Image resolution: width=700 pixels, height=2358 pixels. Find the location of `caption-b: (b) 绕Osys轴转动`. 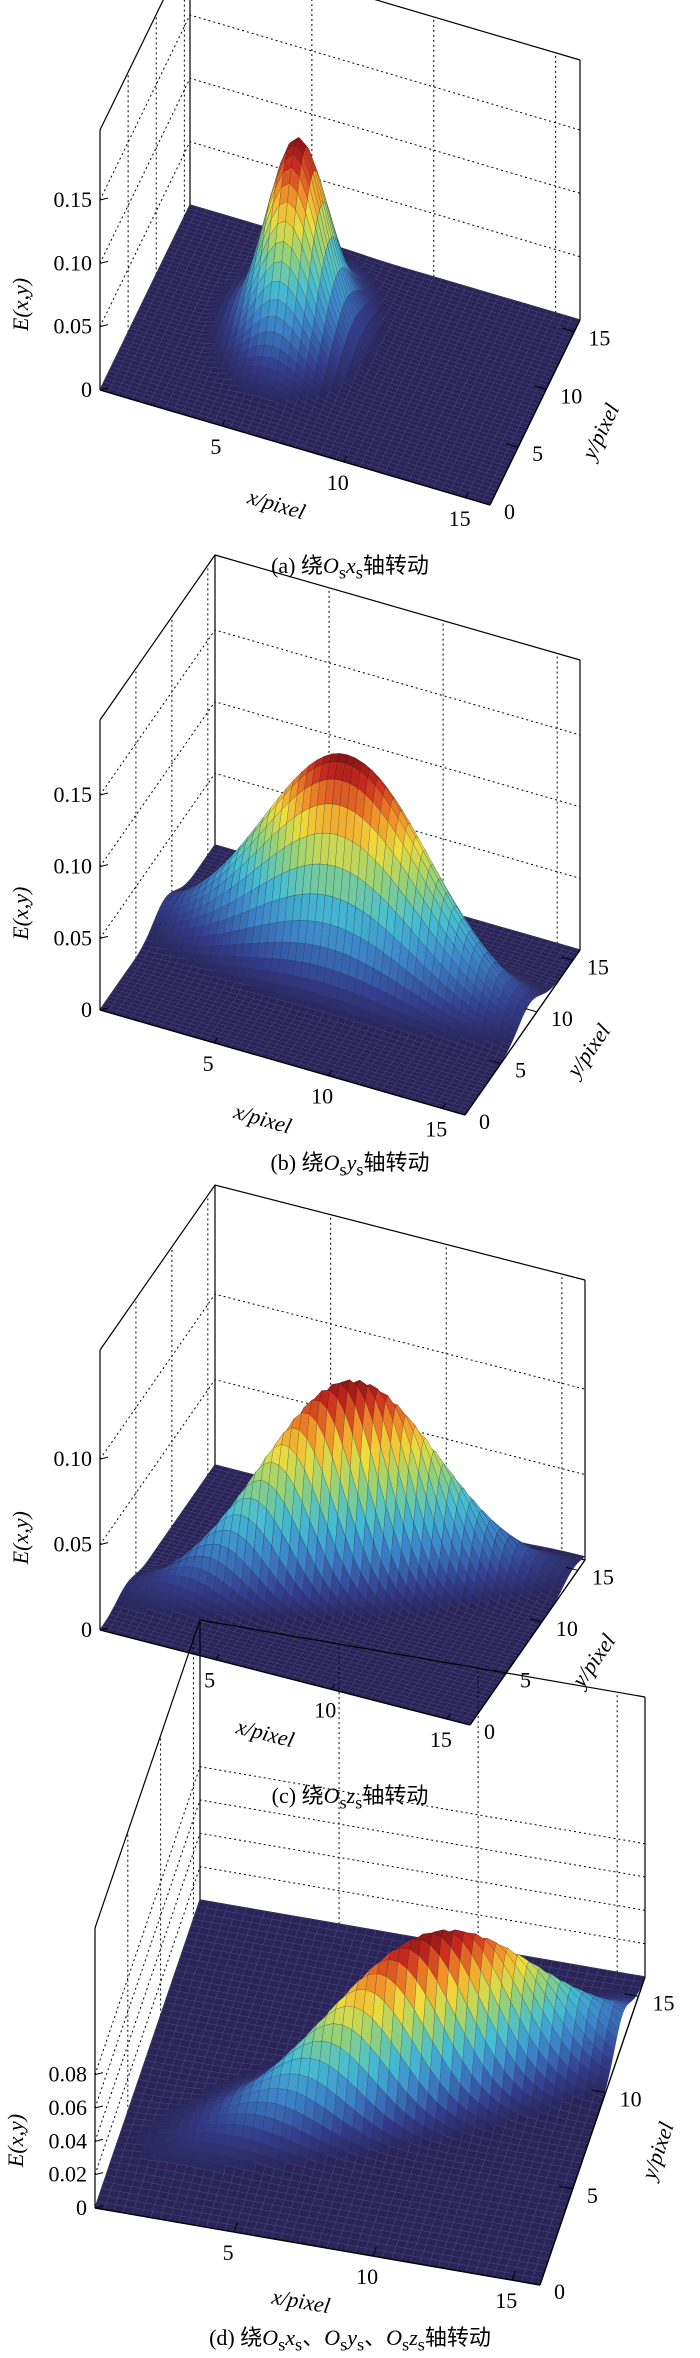

caption-b: (b) 绕Osys轴转动 is located at coordinates (350, 1162).